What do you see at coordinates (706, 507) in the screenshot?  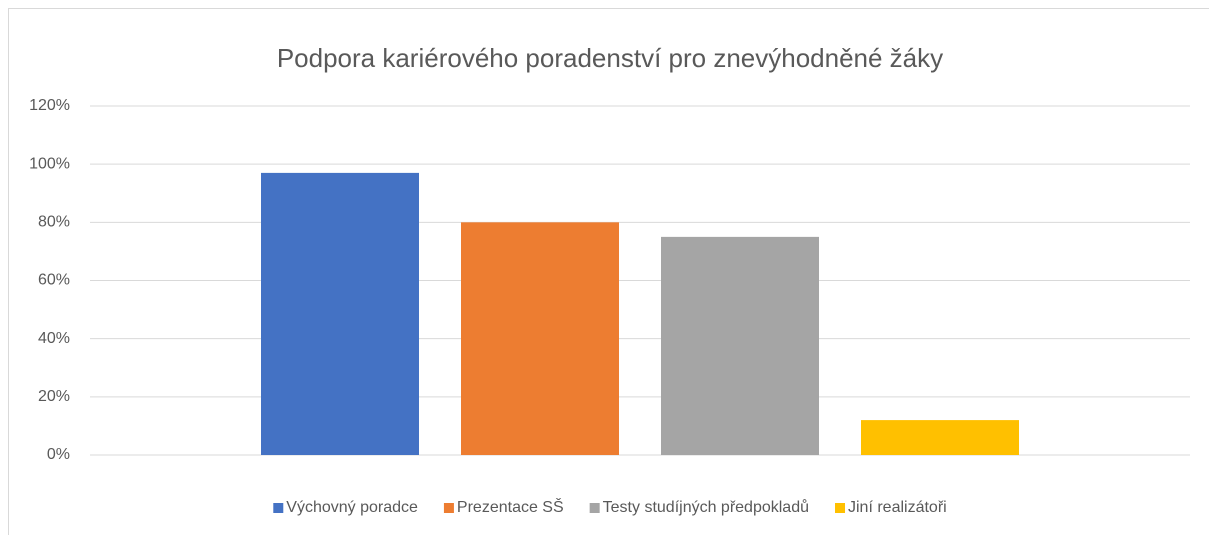 I see `legend-label: Testy studíjných předpokladů` at bounding box center [706, 507].